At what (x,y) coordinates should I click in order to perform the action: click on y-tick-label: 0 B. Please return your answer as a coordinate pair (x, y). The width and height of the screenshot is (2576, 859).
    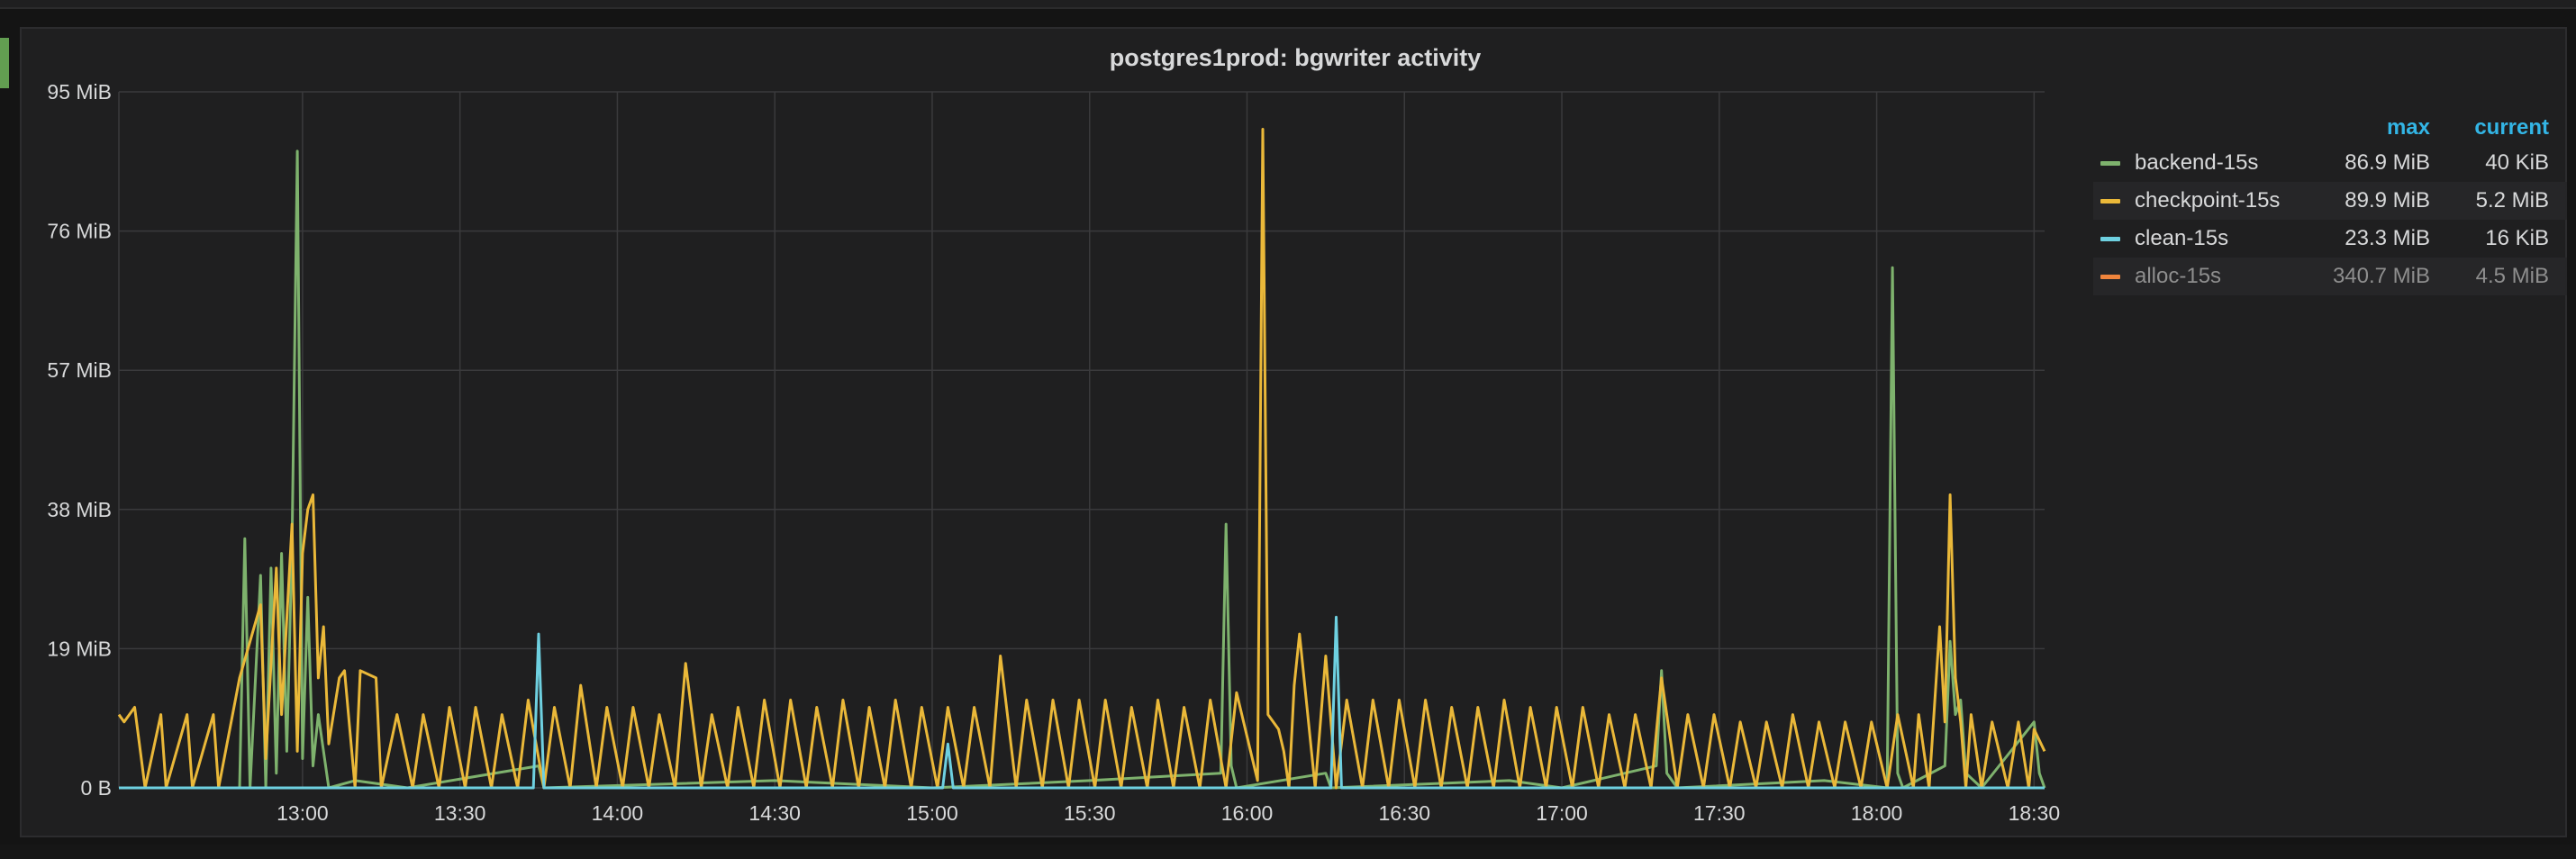
    Looking at the image, I should click on (96, 788).